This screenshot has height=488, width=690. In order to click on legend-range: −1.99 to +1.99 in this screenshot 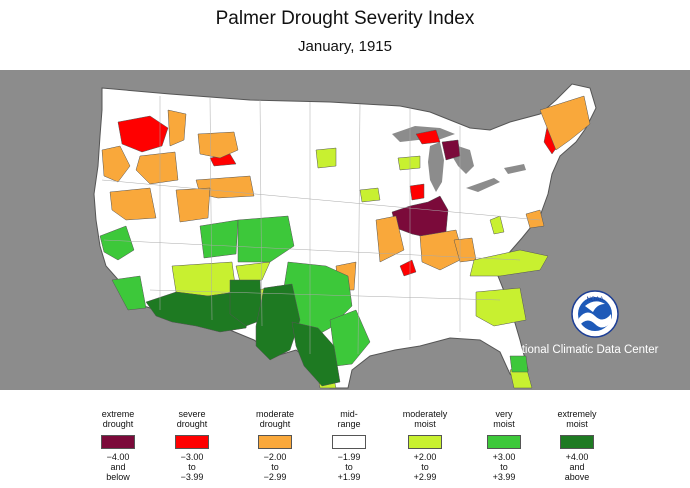, I will do `click(349, 467)`.